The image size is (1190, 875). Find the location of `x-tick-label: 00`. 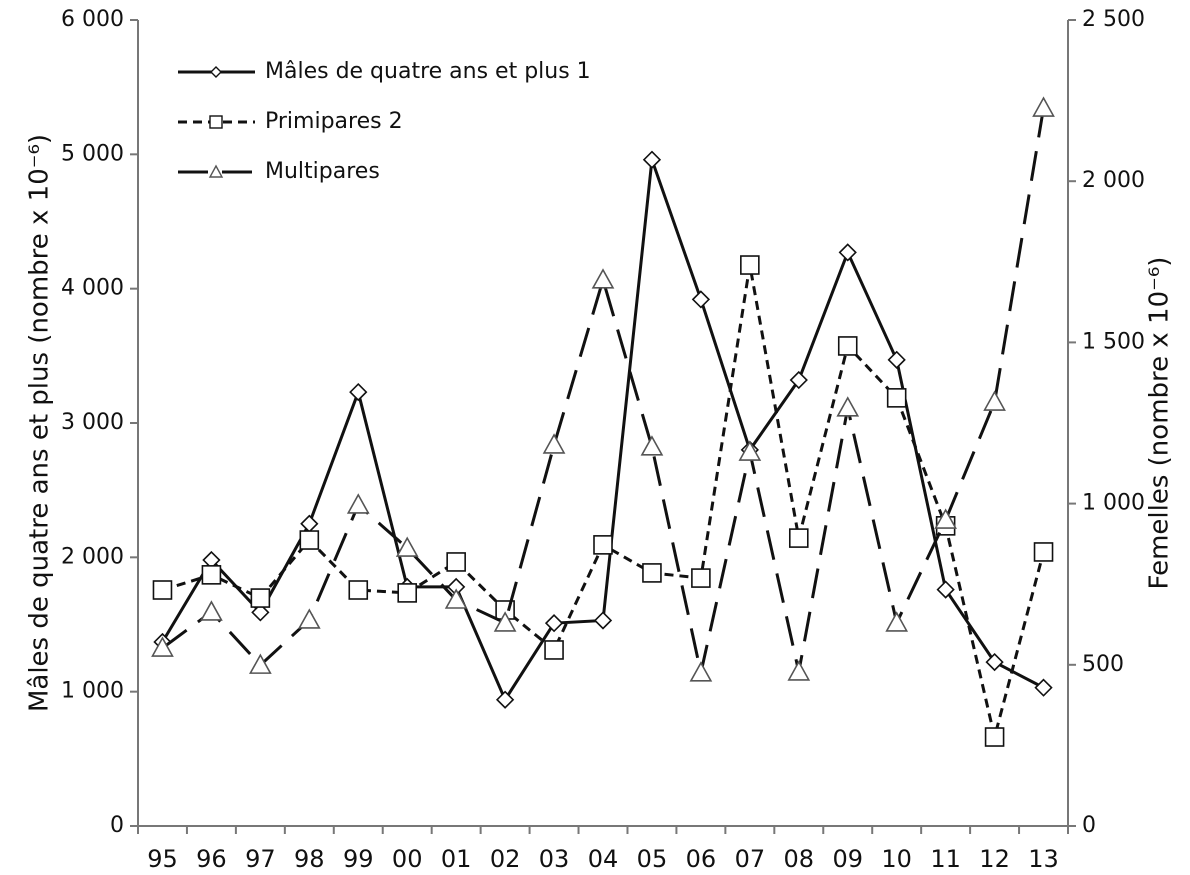

x-tick-label: 00 is located at coordinates (407, 859).